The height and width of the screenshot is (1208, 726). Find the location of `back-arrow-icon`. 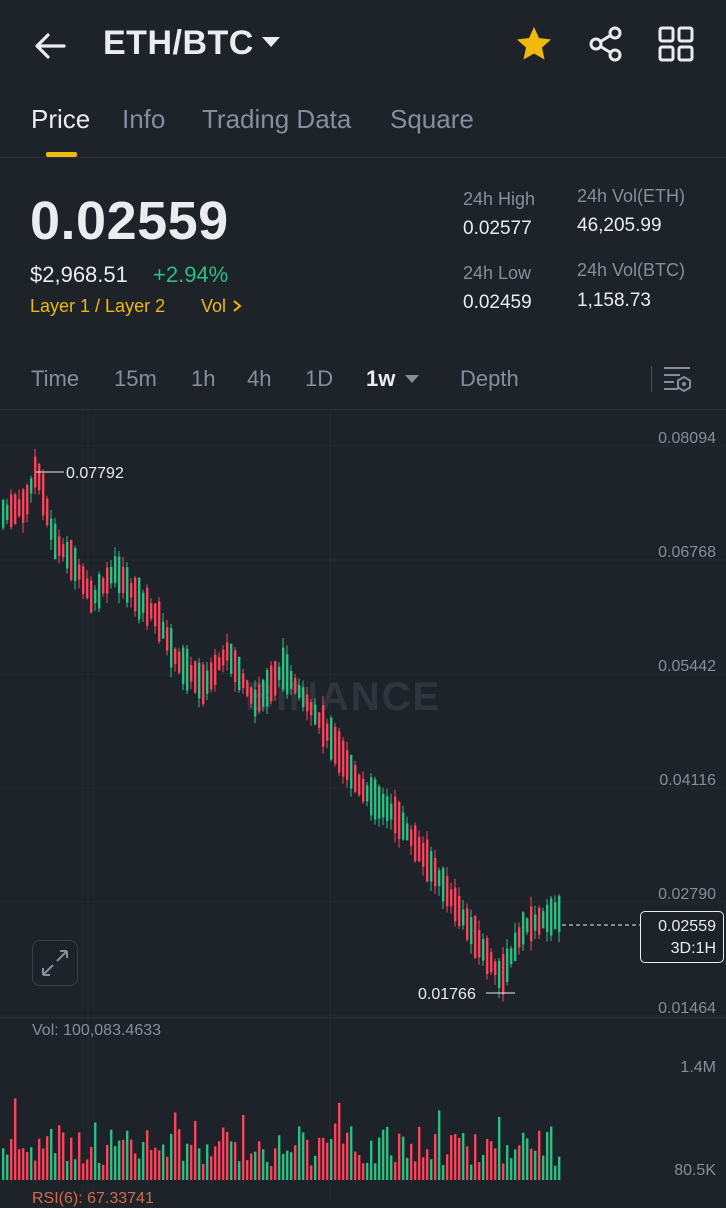

back-arrow-icon is located at coordinates (50, 46).